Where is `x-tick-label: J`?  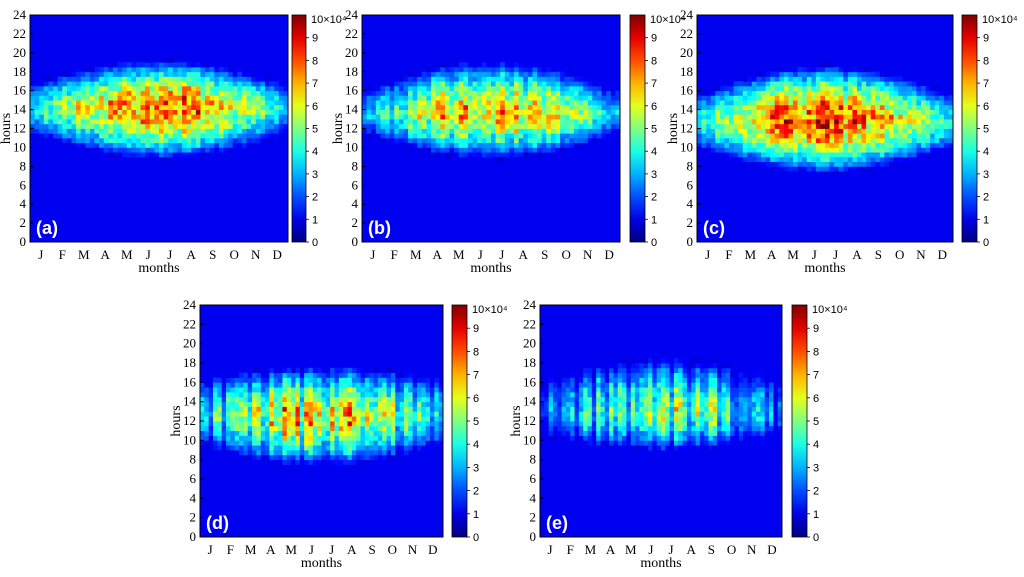 x-tick-label: J is located at coordinates (169, 254).